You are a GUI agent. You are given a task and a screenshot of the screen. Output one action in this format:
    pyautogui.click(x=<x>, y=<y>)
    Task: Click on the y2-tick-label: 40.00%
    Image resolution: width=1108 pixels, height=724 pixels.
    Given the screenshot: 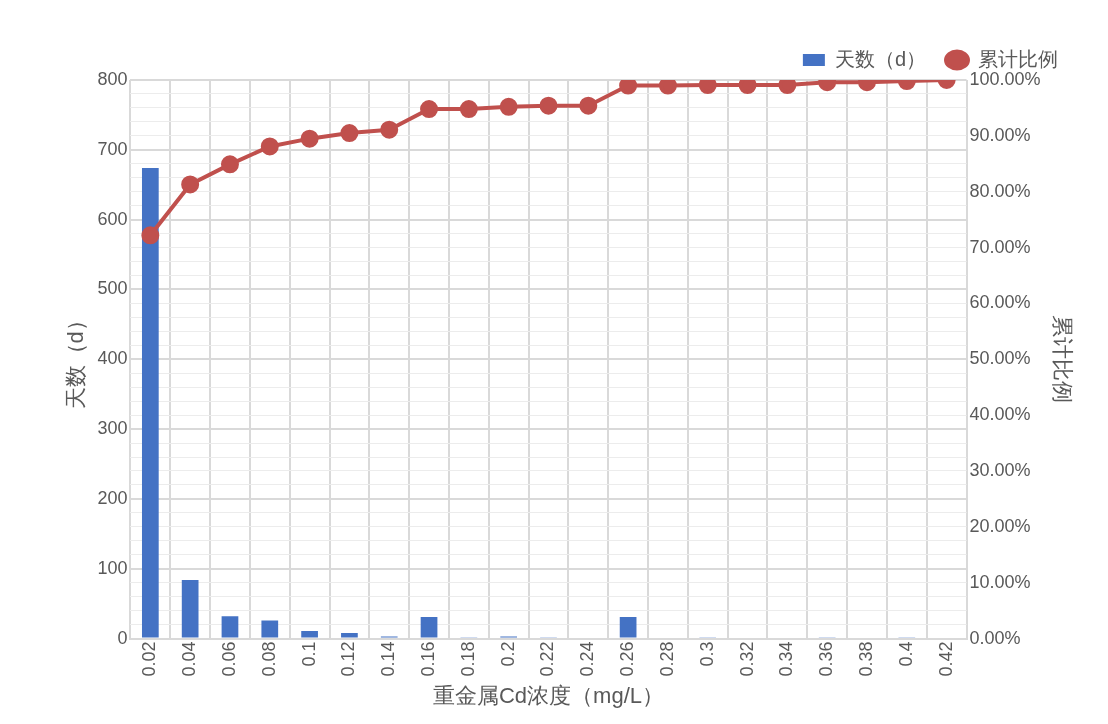 What is the action you would take?
    pyautogui.click(x=1000, y=414)
    